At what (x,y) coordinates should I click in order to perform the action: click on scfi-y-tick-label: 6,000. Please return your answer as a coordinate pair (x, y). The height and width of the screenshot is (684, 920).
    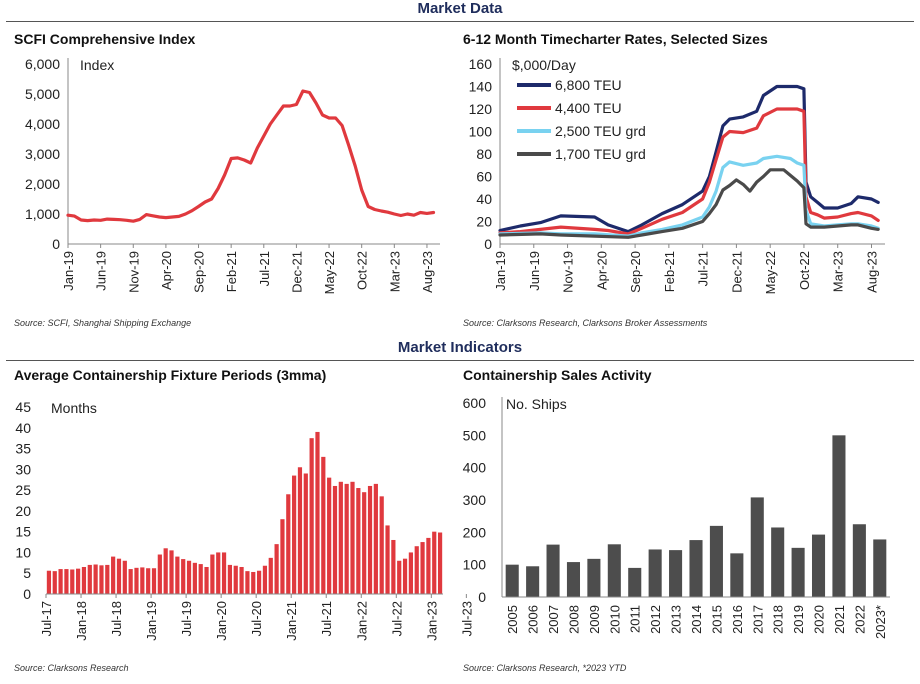
    Looking at the image, I should click on (42, 64).